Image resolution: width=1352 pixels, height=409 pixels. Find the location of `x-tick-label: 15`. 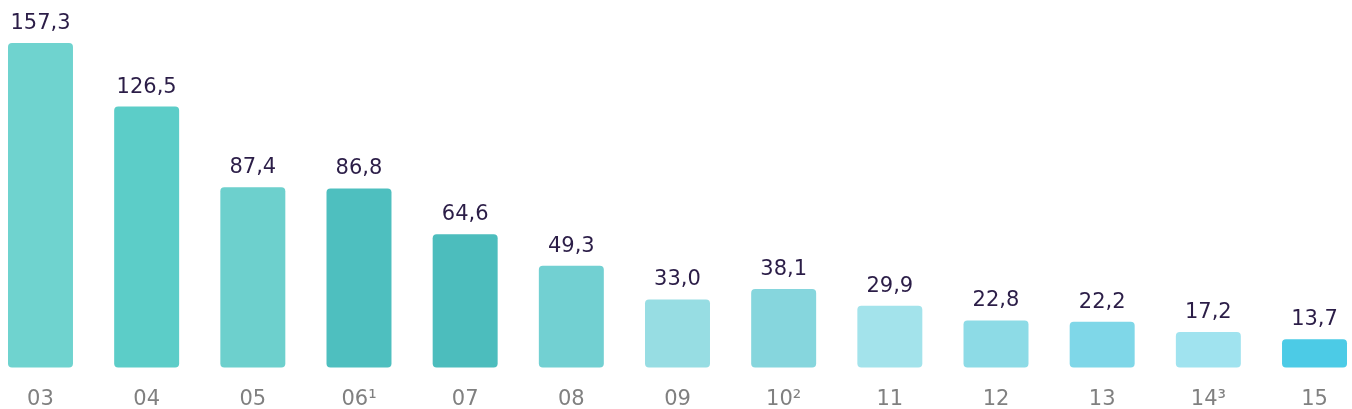

x-tick-label: 15 is located at coordinates (1314, 397).